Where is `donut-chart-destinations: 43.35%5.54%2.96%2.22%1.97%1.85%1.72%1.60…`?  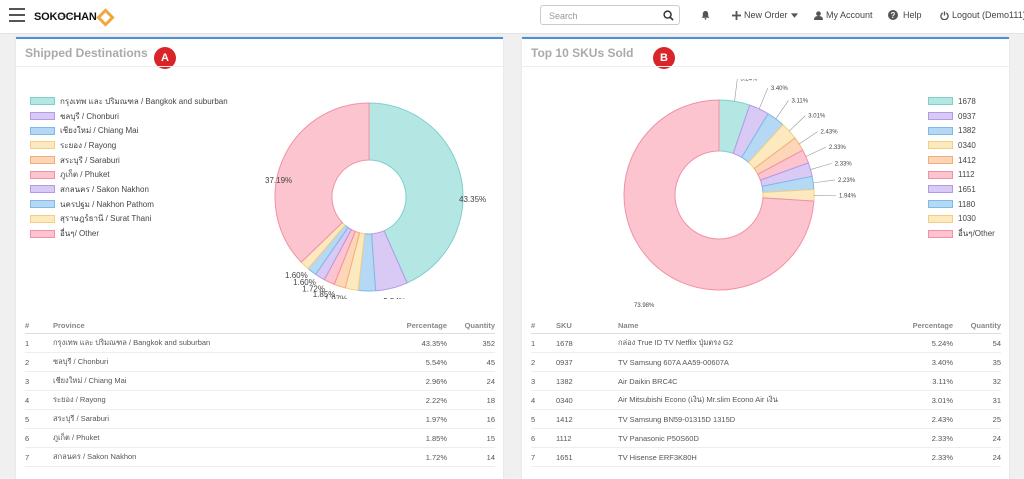 donut-chart-destinations: 43.35%5.54%2.96%2.22%1.97%1.85%1.72%1.60… is located at coordinates (366, 189).